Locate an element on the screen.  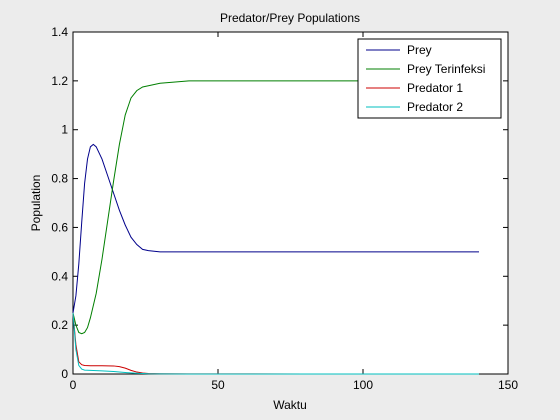
legend: Prey Prey Terinfeksi Predator 1 Predator 2 is located at coordinates (429, 78).